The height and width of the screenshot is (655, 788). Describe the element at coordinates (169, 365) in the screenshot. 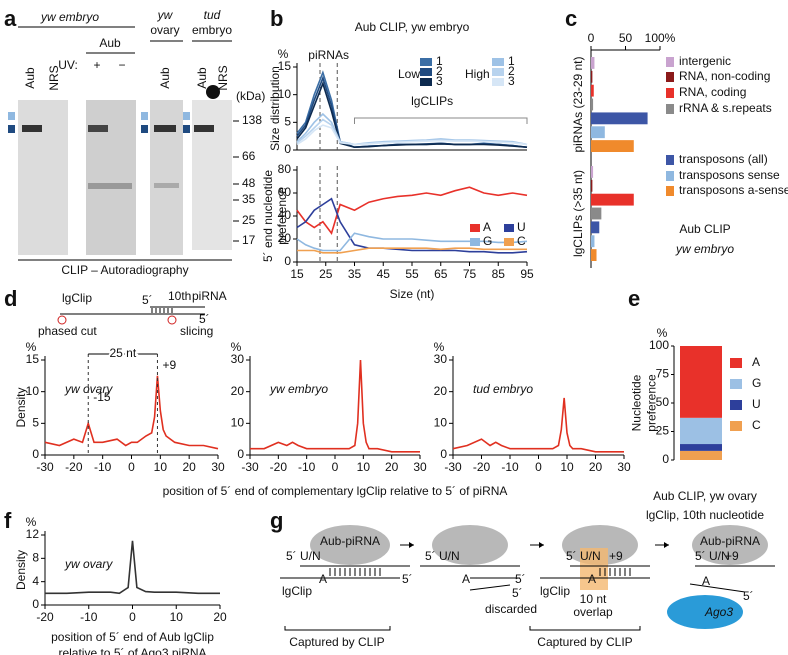

I see `annotation: +9` at that location.